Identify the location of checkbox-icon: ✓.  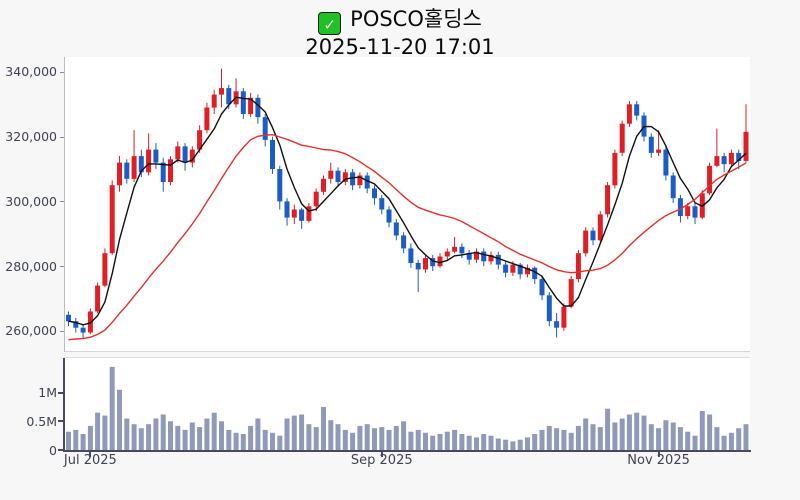
(330, 23).